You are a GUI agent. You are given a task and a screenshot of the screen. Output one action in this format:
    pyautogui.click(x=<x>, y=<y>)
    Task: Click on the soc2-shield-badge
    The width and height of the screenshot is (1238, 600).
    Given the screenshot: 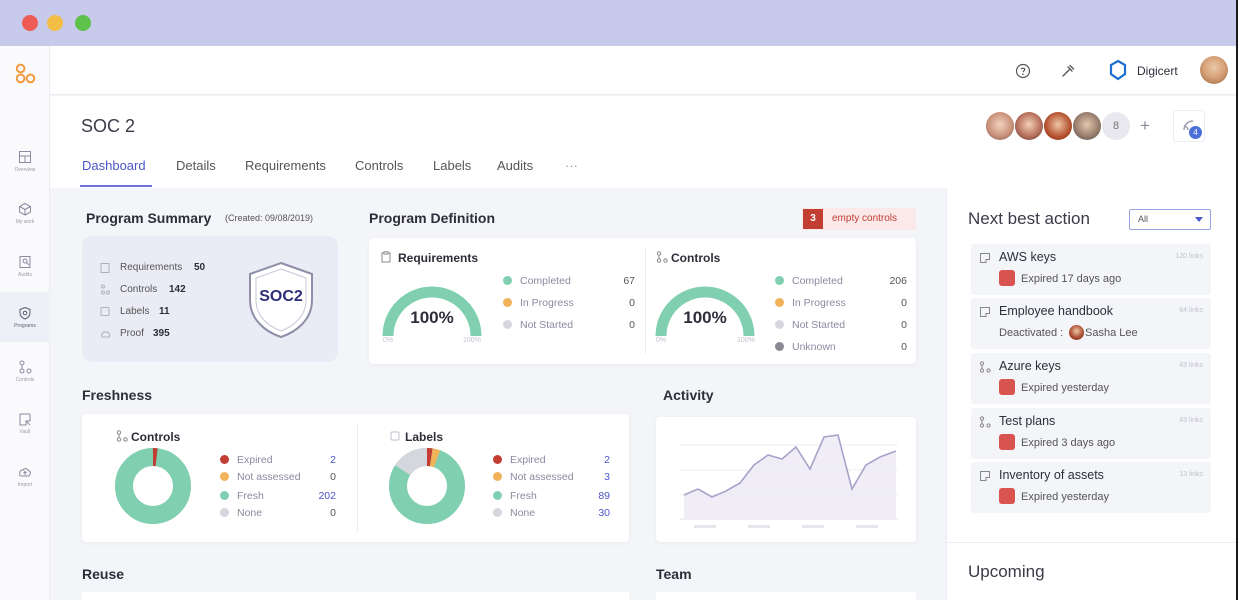 What is the action you would take?
    pyautogui.click(x=281, y=300)
    